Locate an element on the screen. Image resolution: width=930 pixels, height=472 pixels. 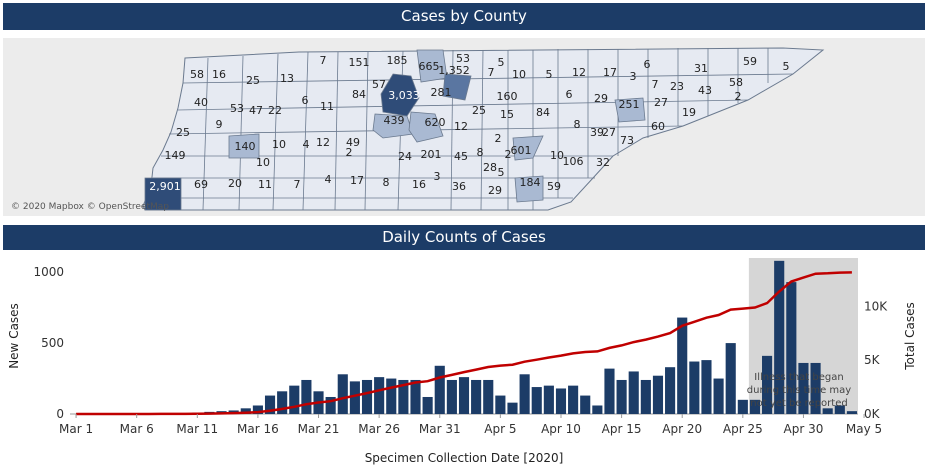
county-label: 149 is located at coordinates (175, 155).